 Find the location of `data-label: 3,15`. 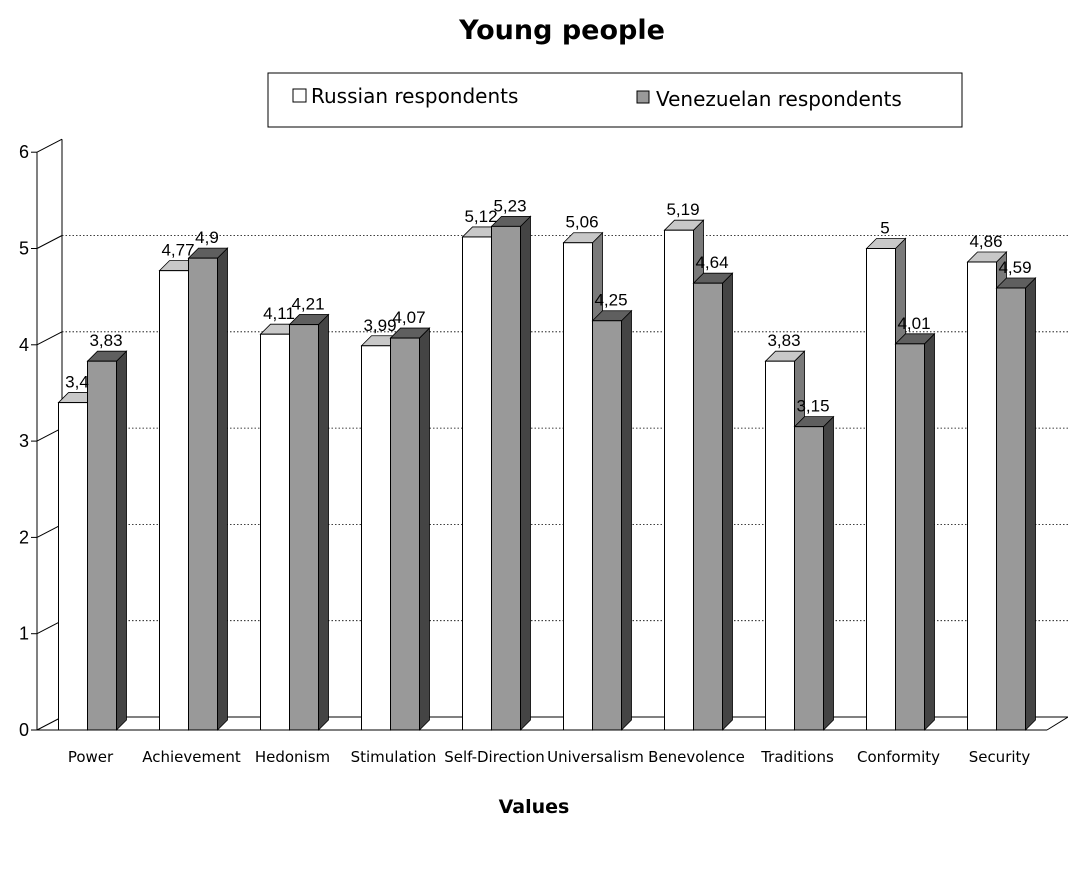

data-label: 3,15 is located at coordinates (812, 406).